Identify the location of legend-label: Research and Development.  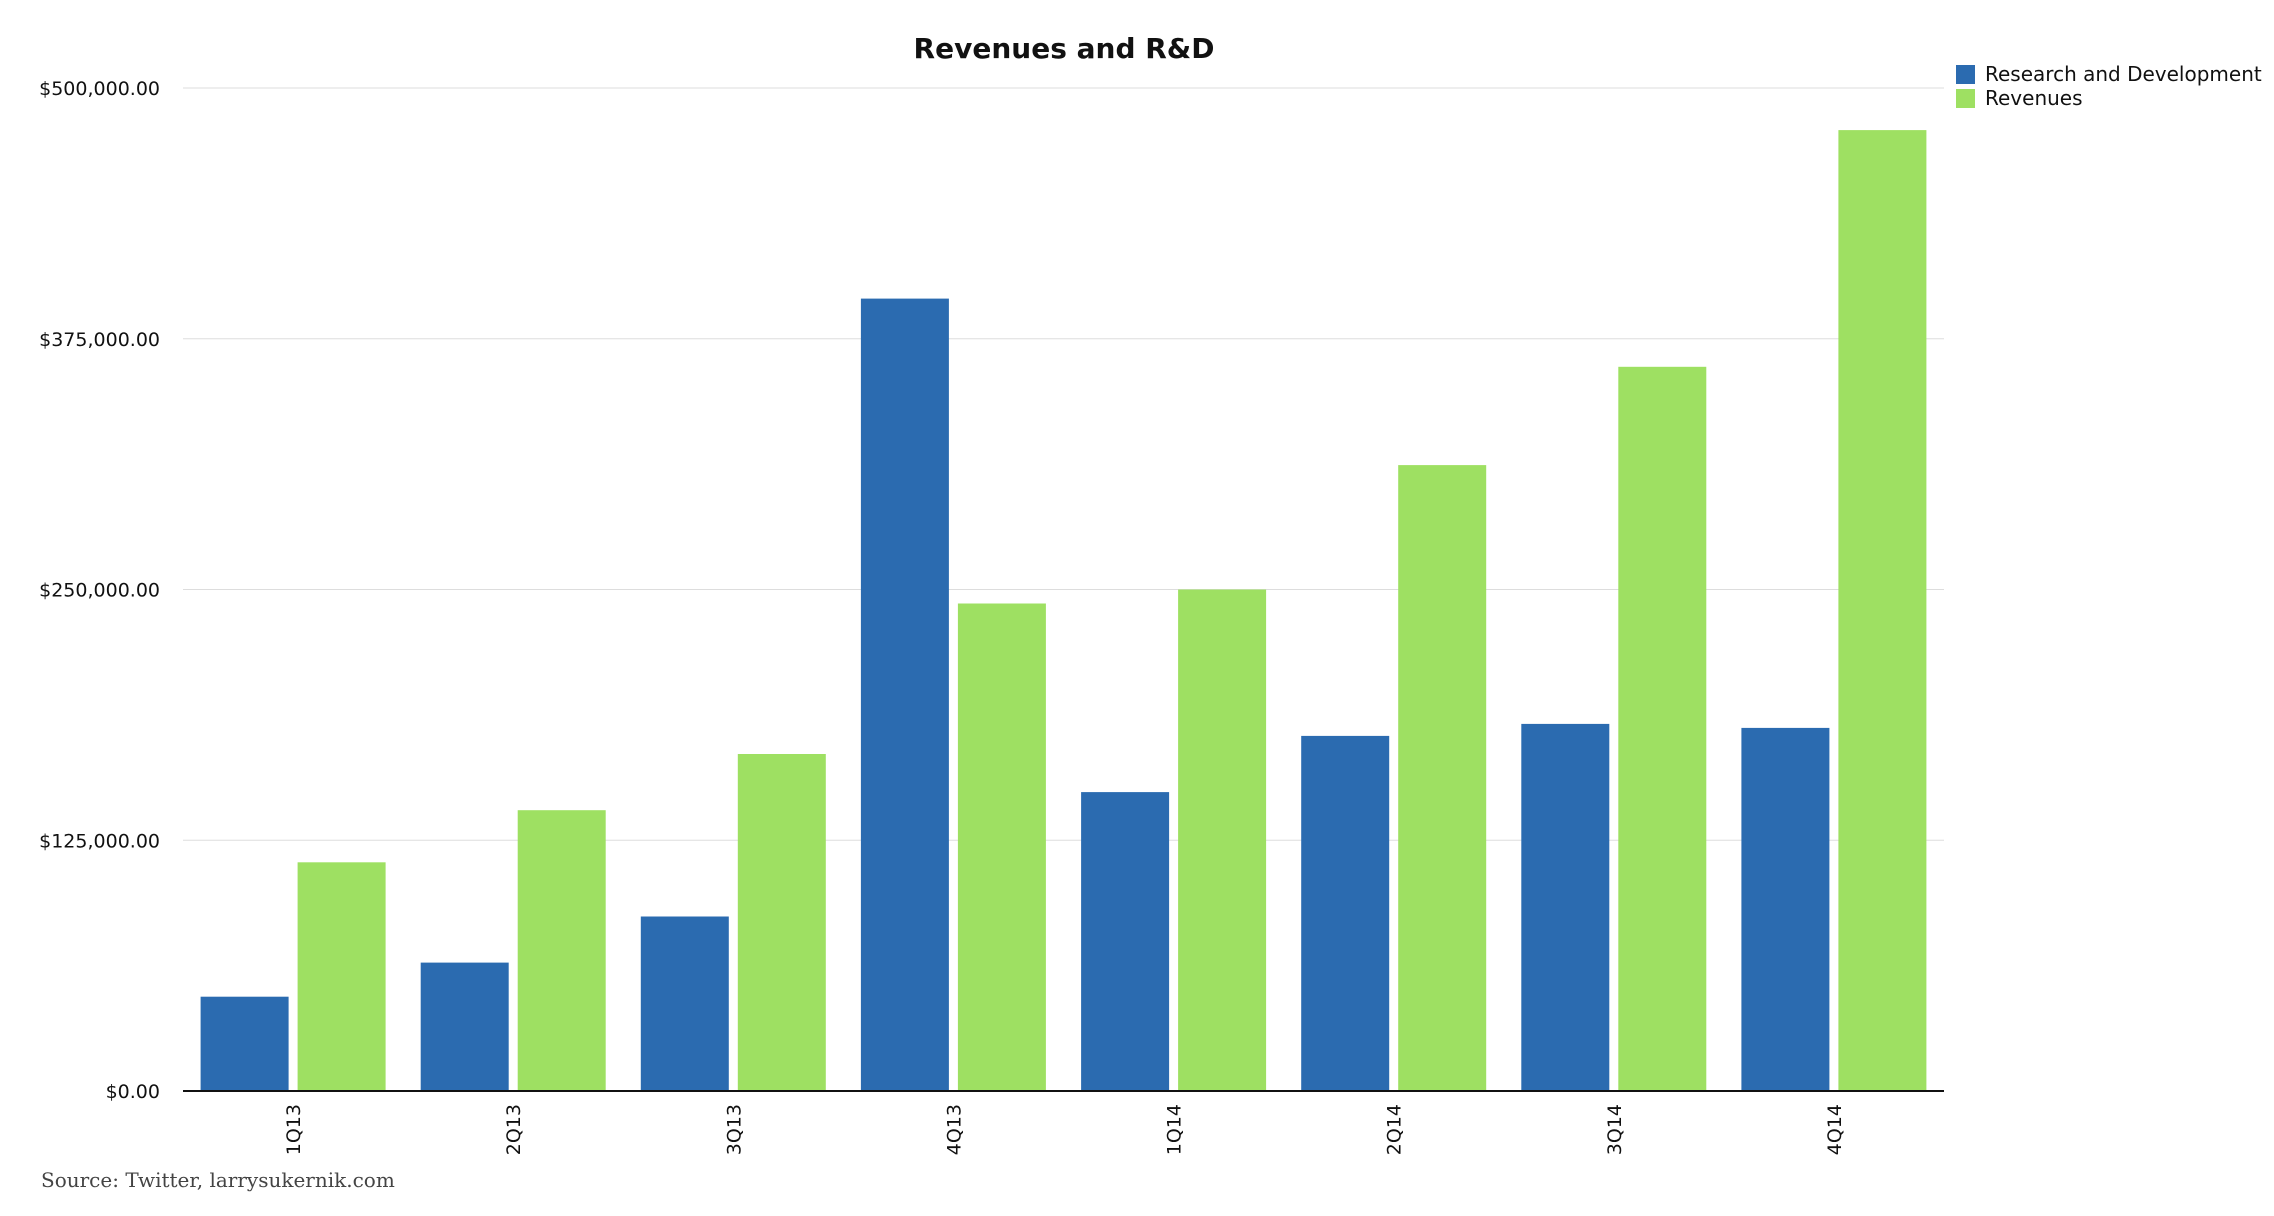
(2123, 74).